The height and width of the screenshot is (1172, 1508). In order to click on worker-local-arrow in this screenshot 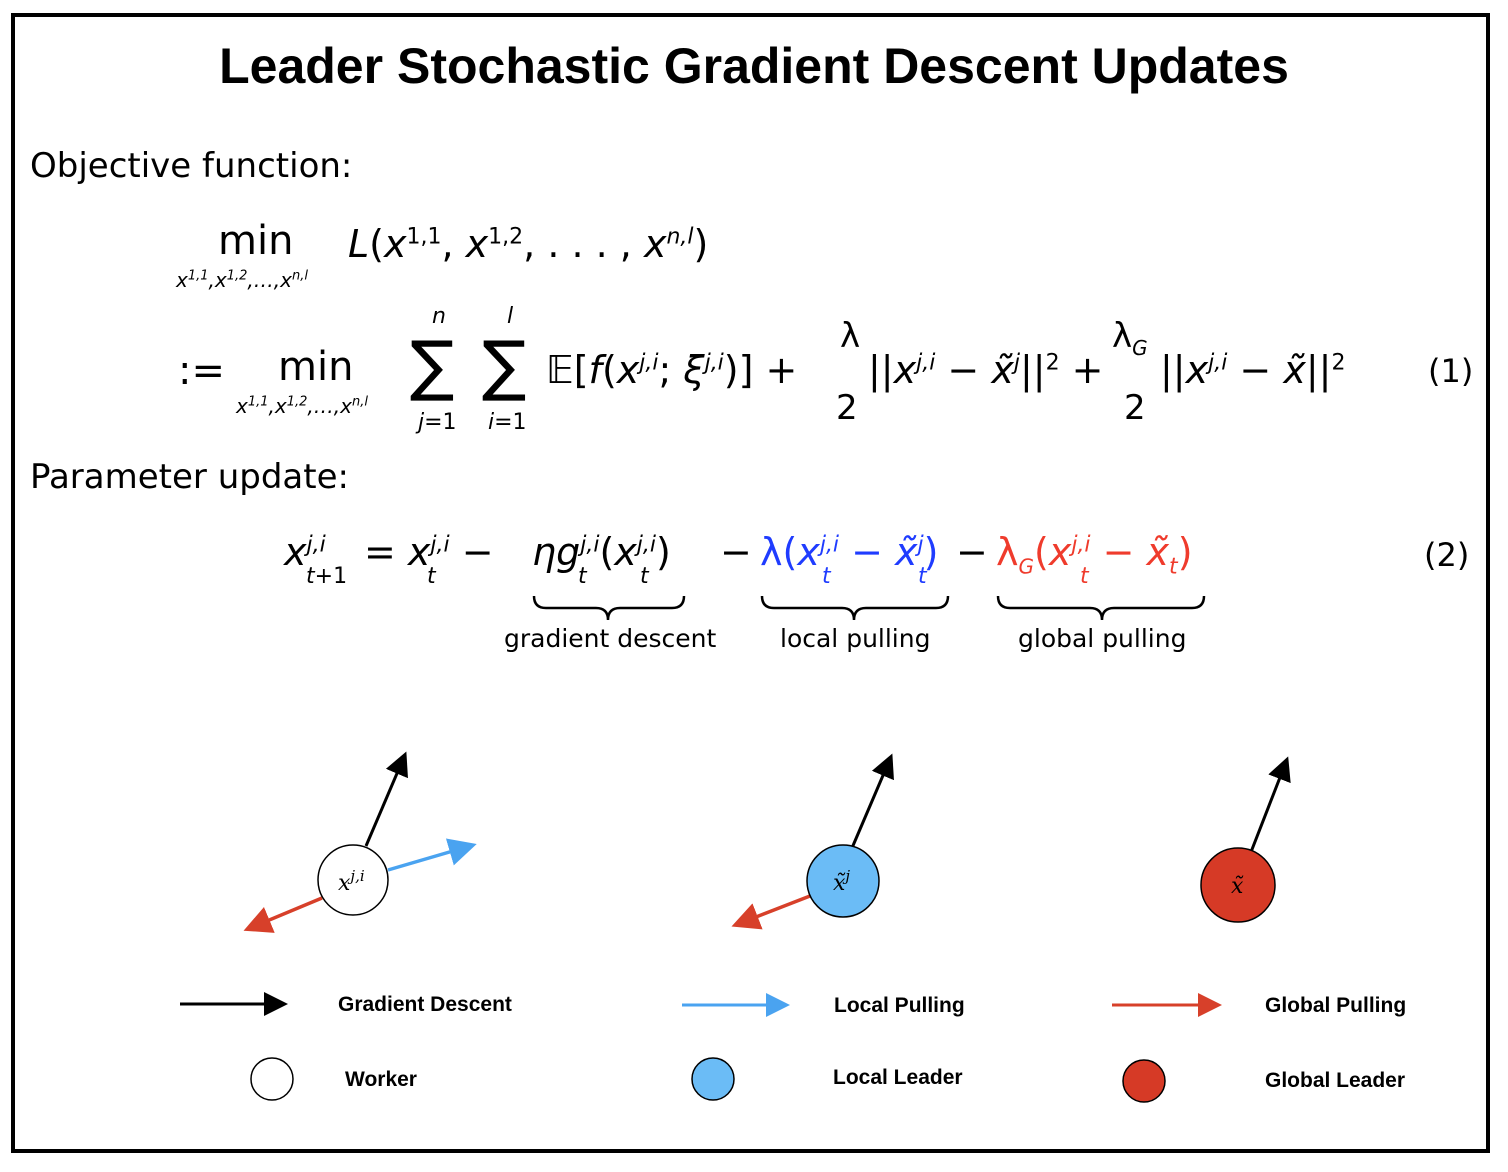, I will do `click(432, 855)`.